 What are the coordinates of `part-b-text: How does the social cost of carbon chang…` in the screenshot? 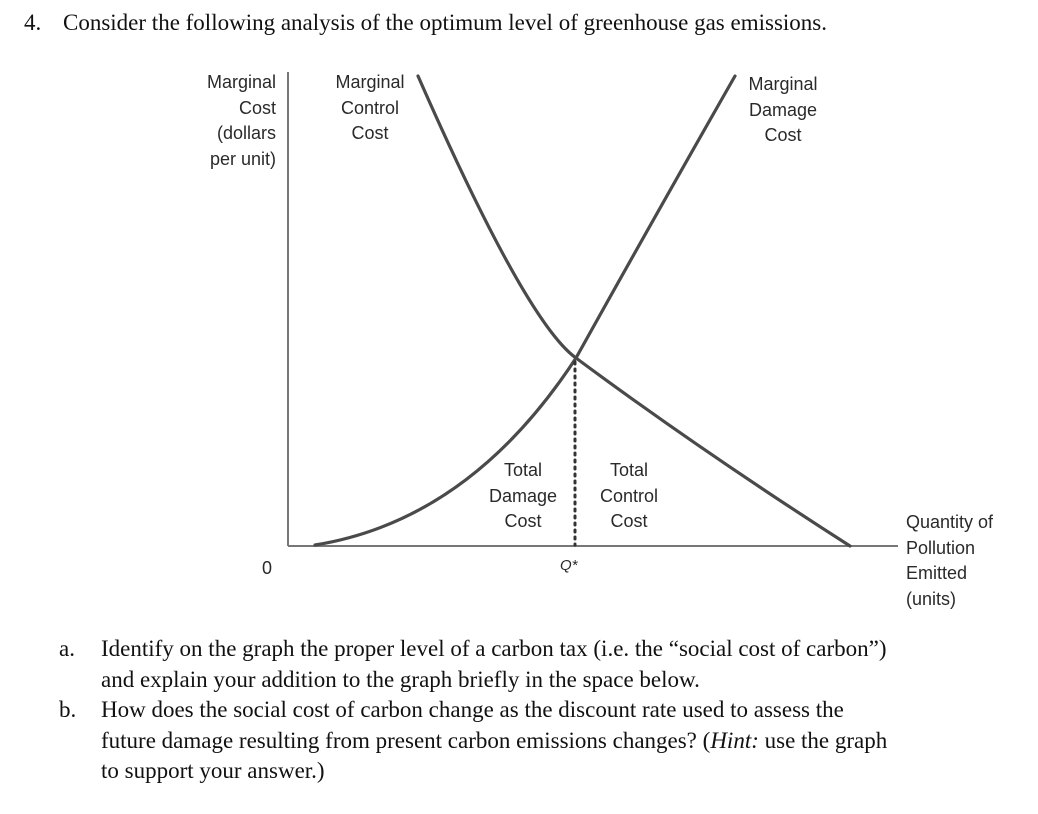 It's located at (494, 740).